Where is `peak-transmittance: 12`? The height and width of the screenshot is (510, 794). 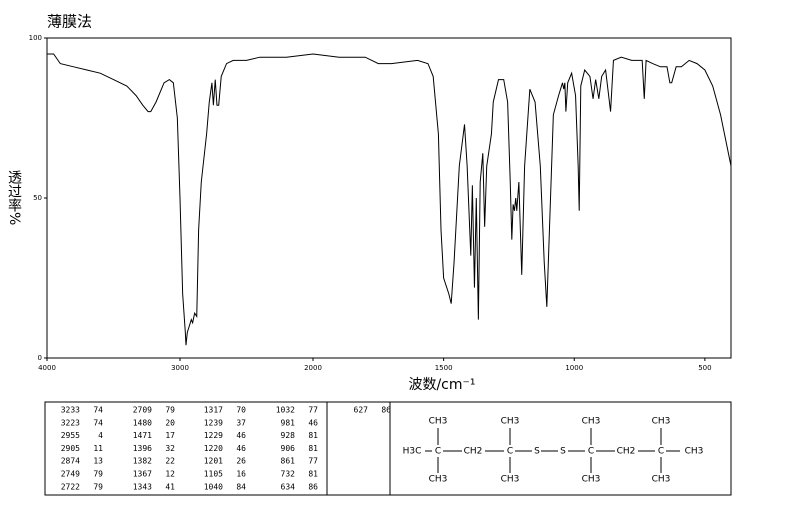 peak-transmittance: 12 is located at coordinates (170, 474).